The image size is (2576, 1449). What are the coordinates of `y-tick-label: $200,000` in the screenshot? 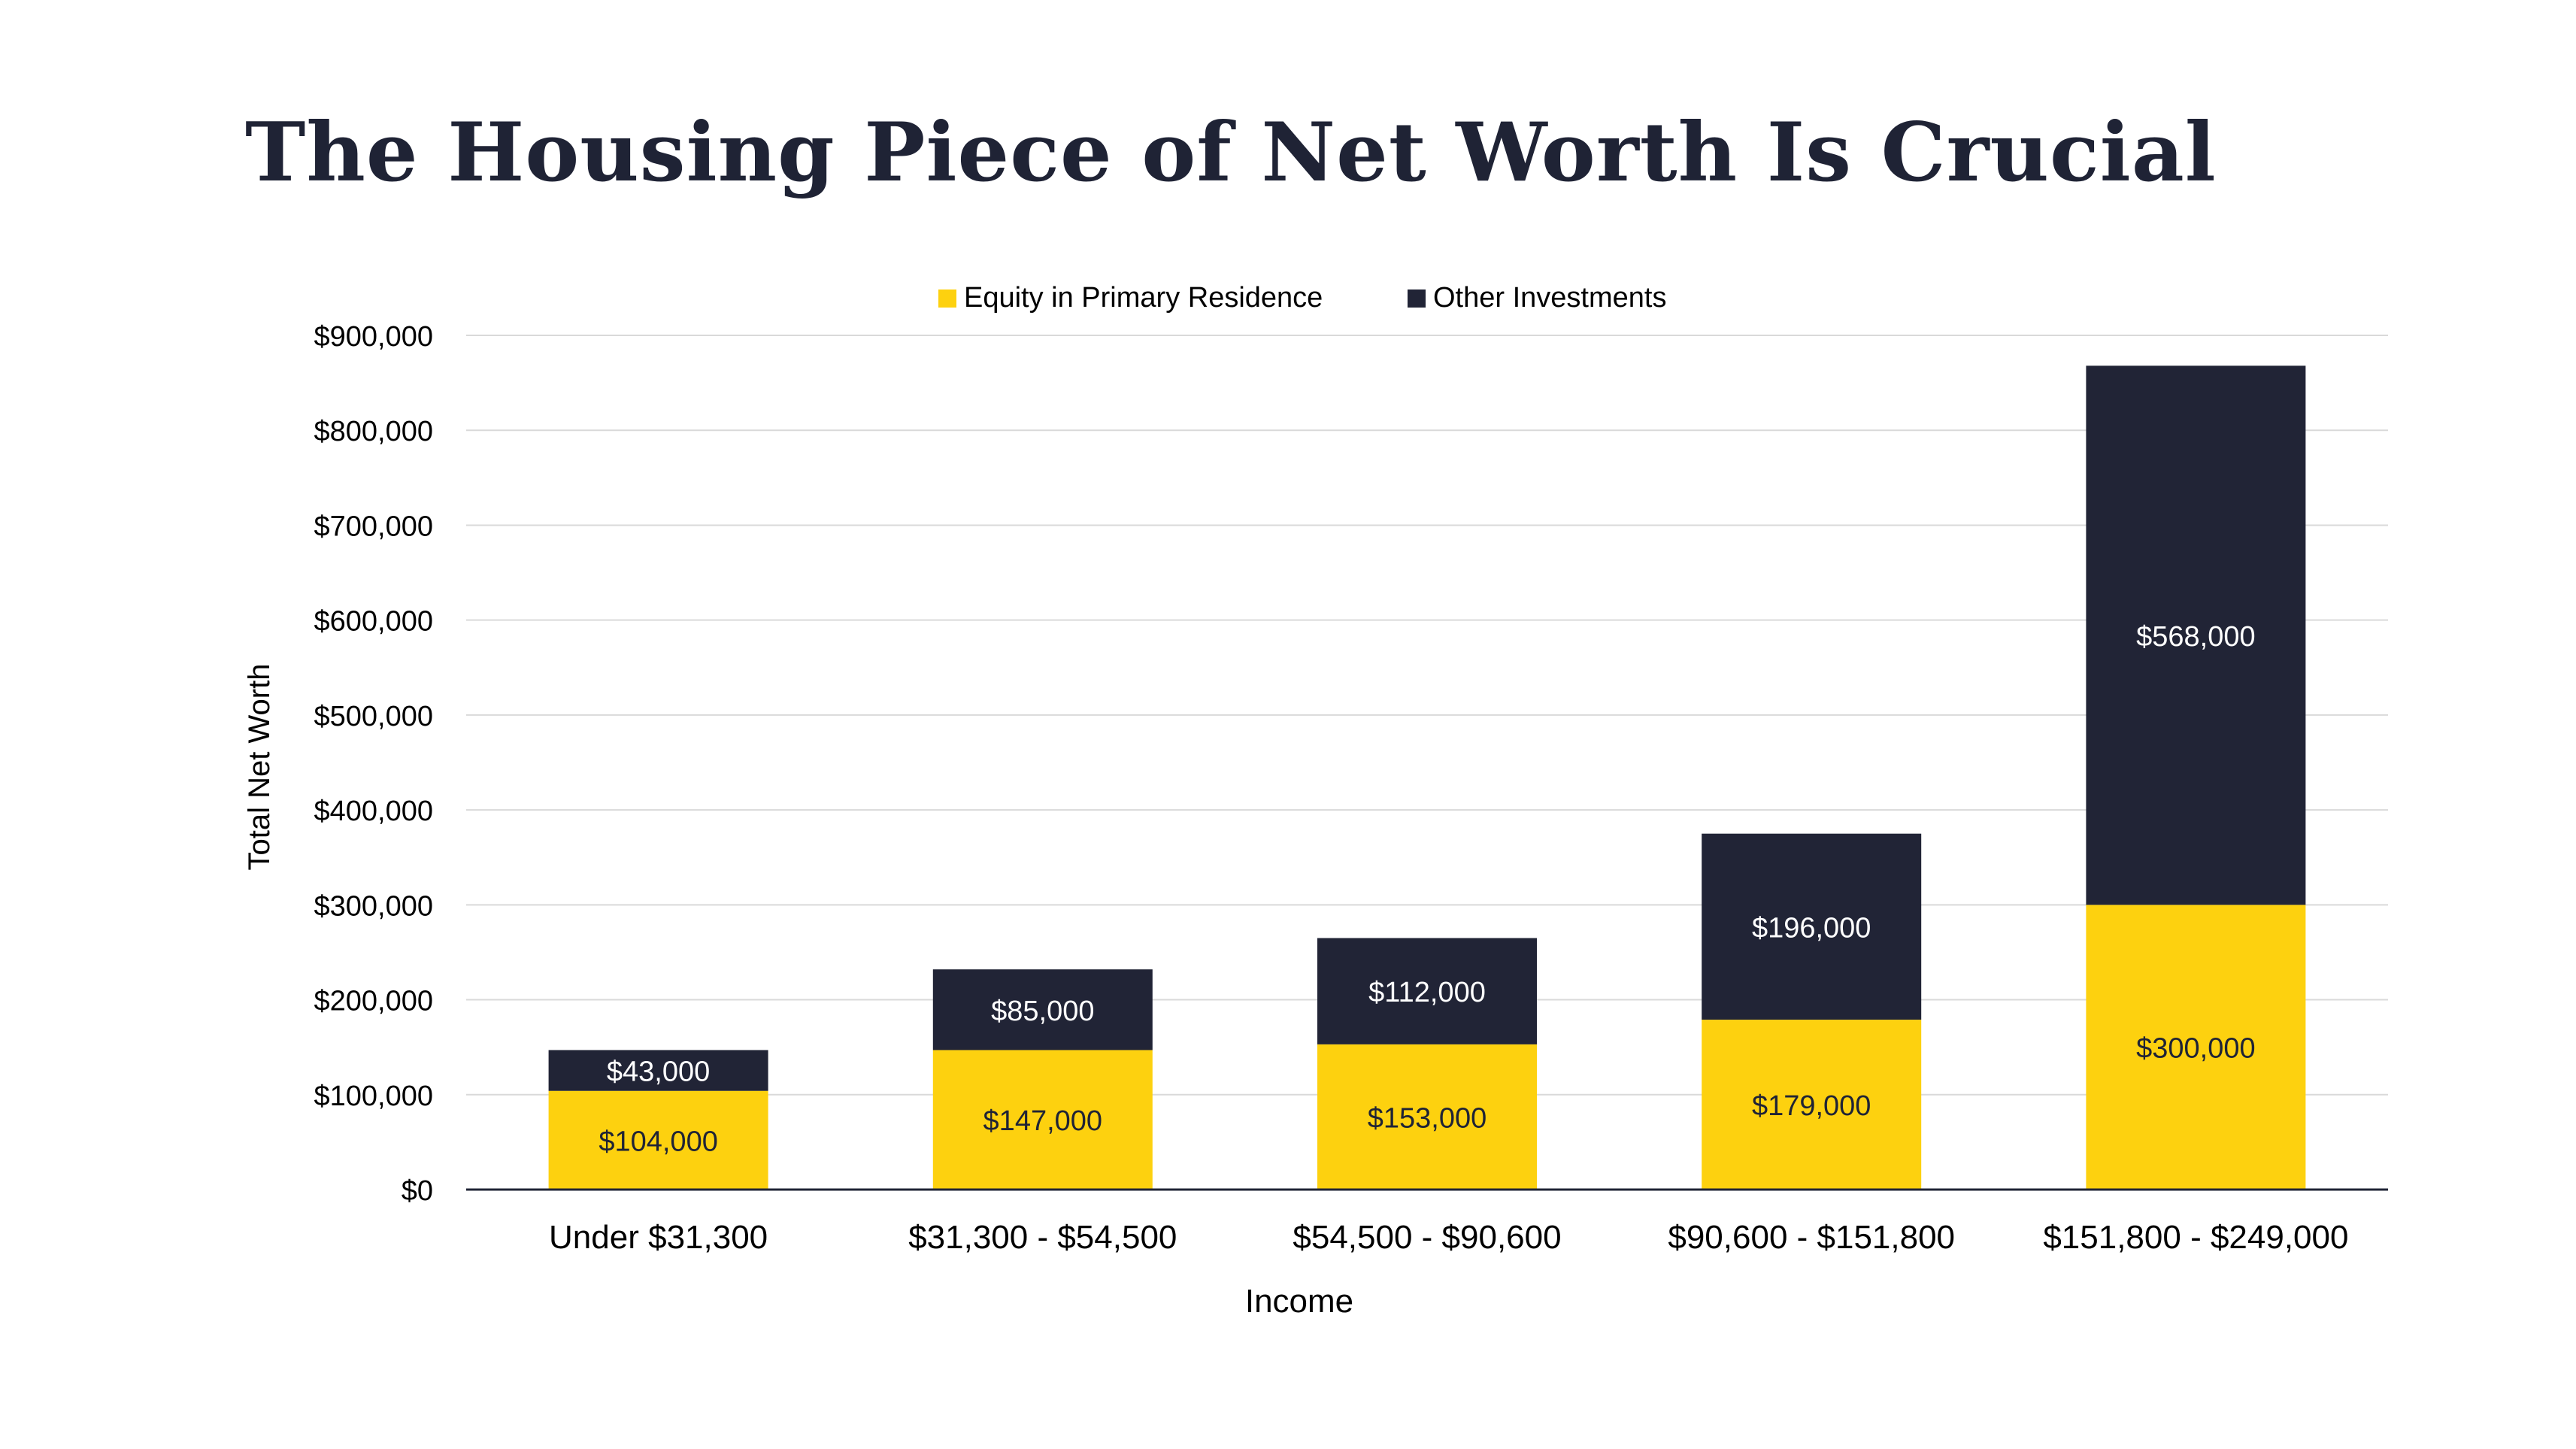 It's located at (374, 1001).